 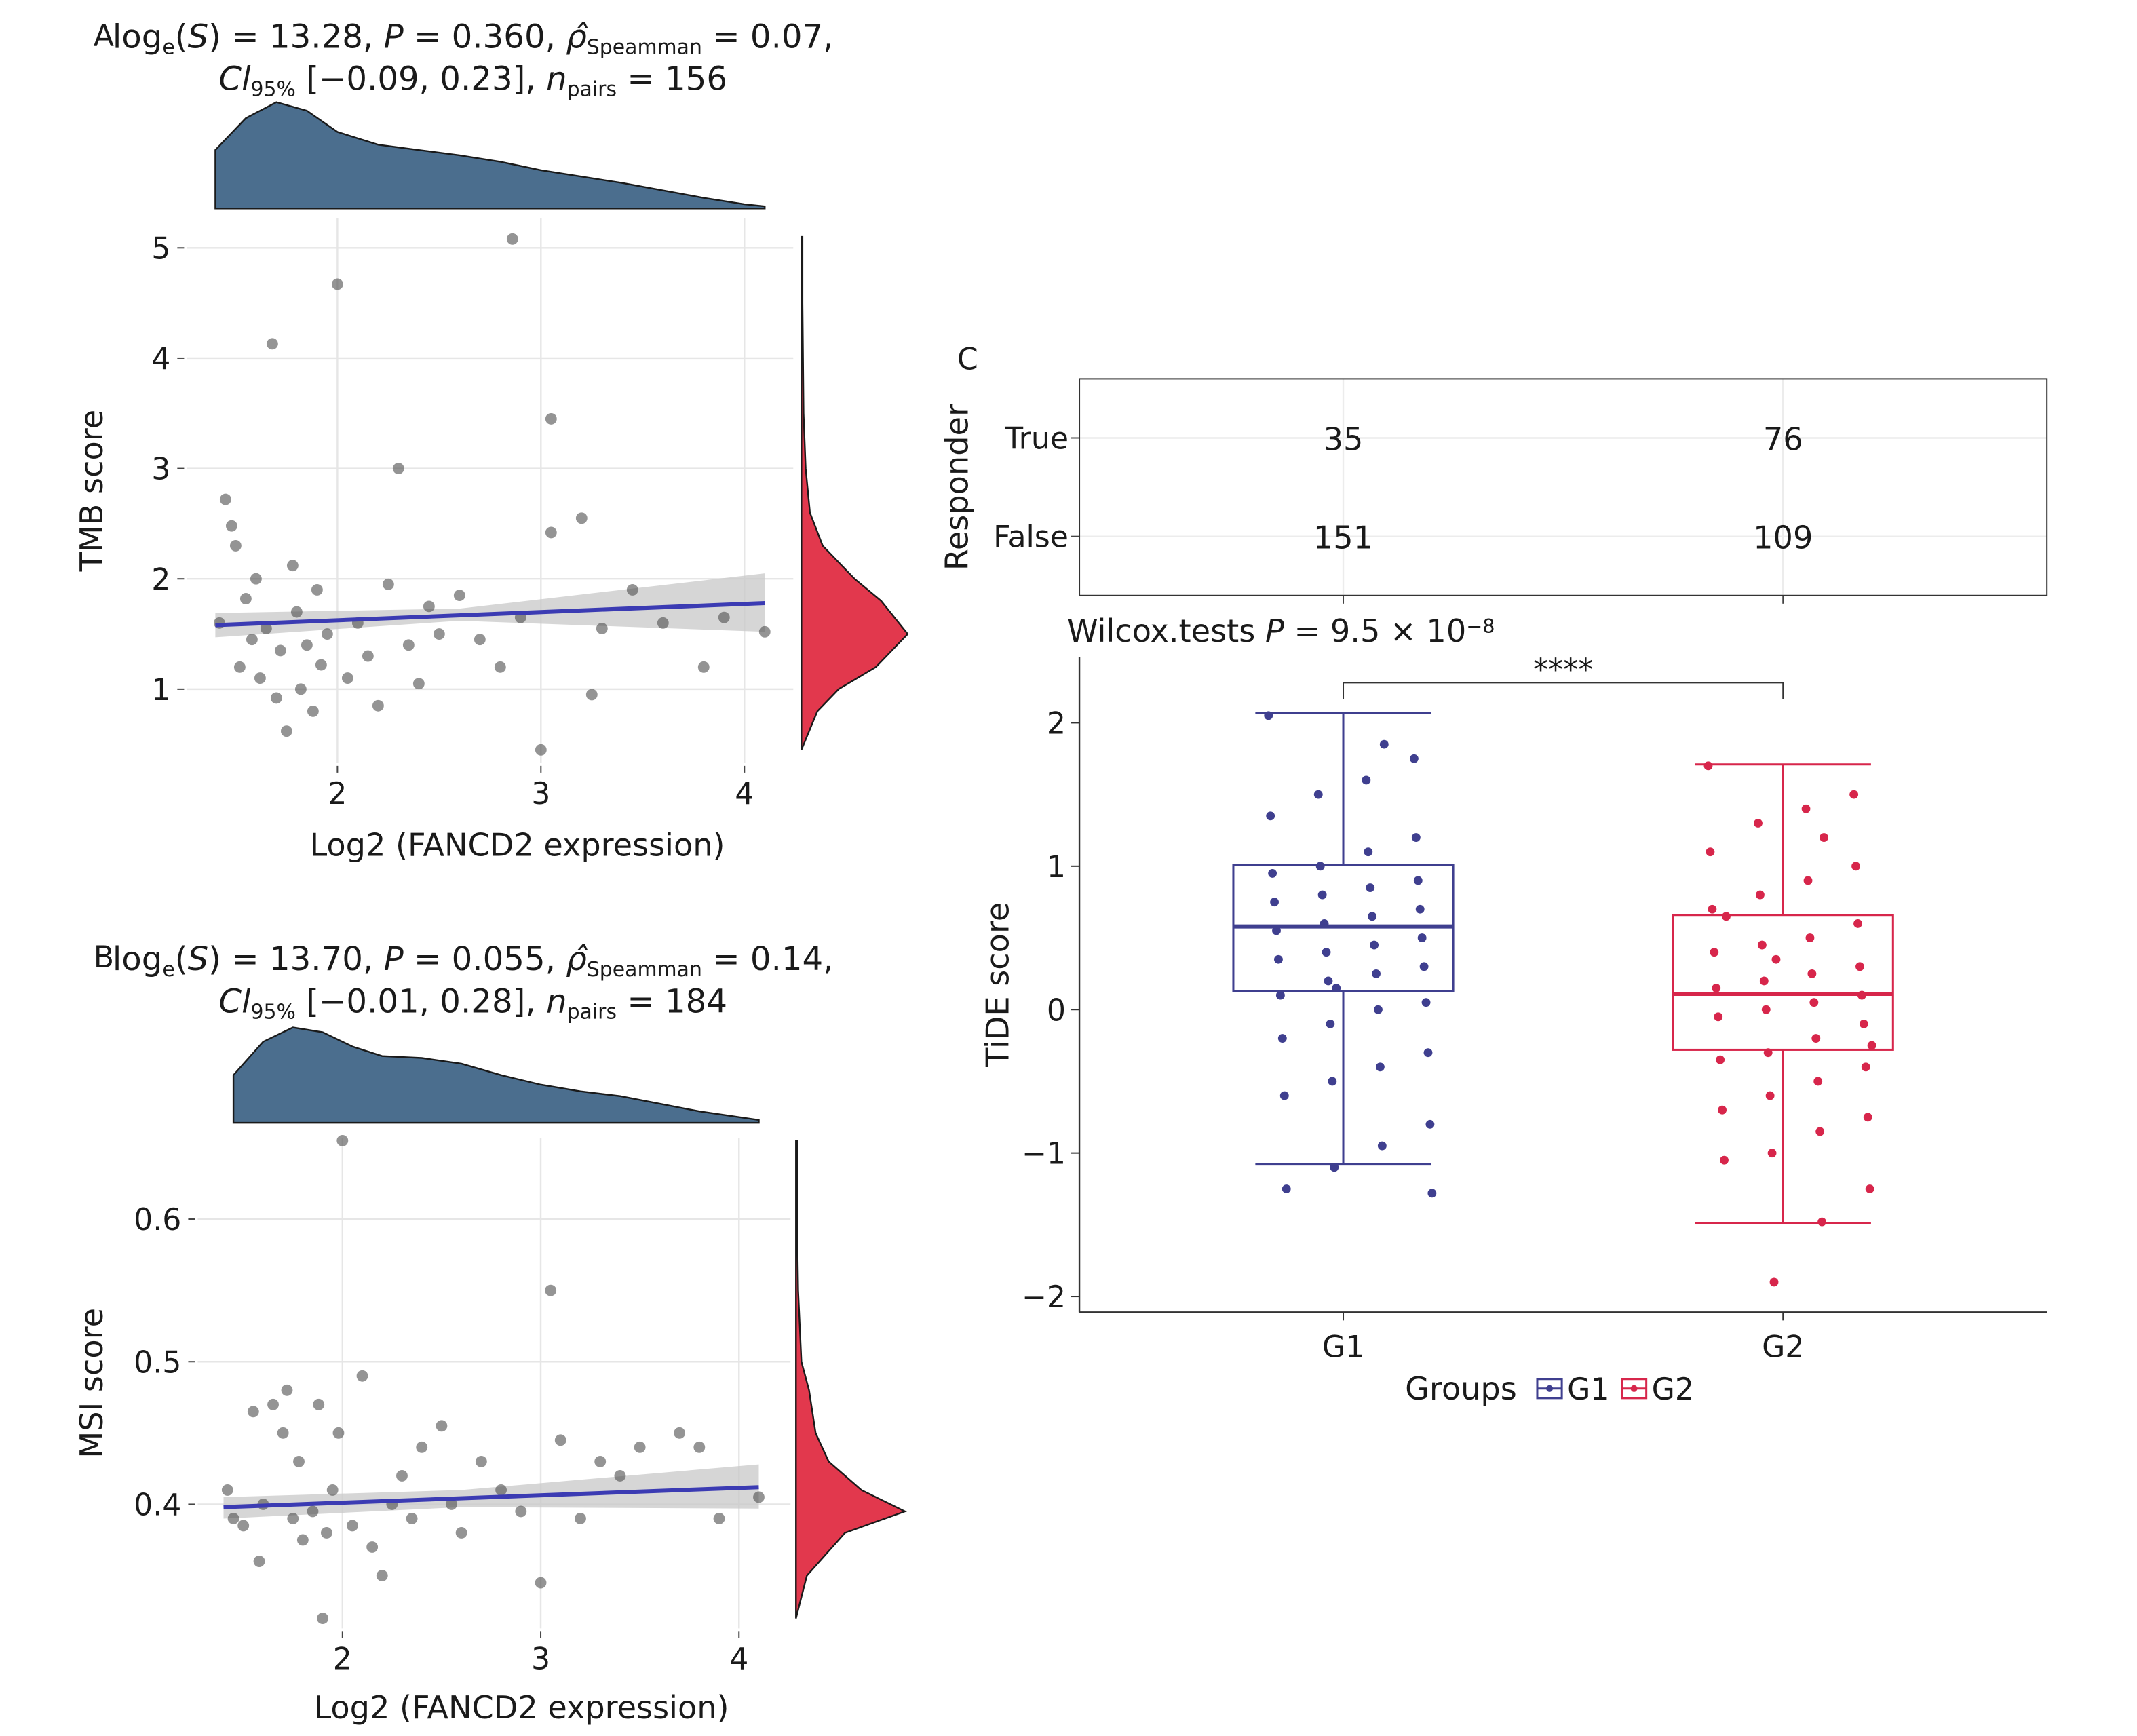 I want to click on text-segment: P, so click(x=394, y=37).